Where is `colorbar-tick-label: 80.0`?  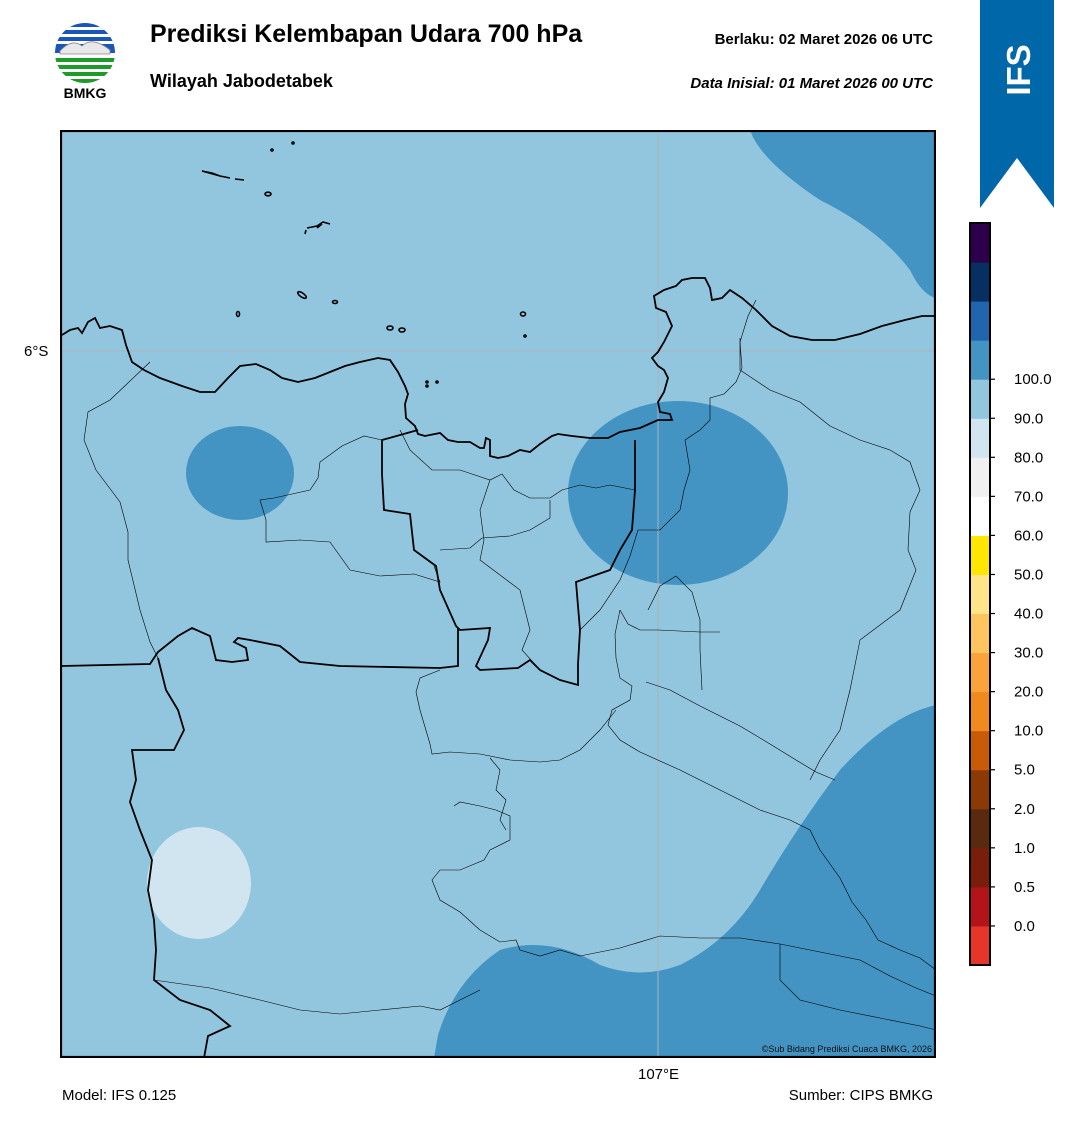 colorbar-tick-label: 80.0 is located at coordinates (1028, 457).